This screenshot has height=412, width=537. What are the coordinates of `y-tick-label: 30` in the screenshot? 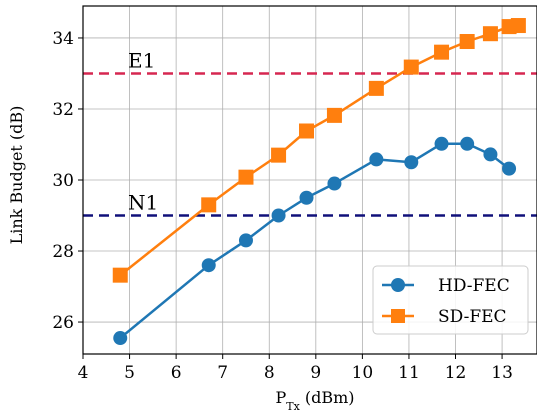 It's located at (63, 181).